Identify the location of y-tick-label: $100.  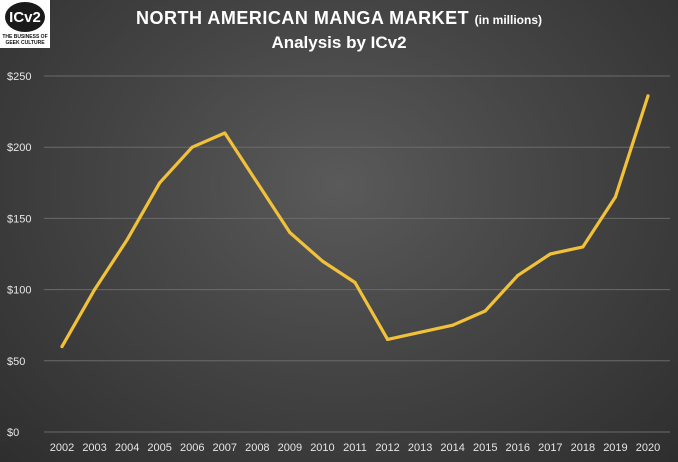
(19, 291).